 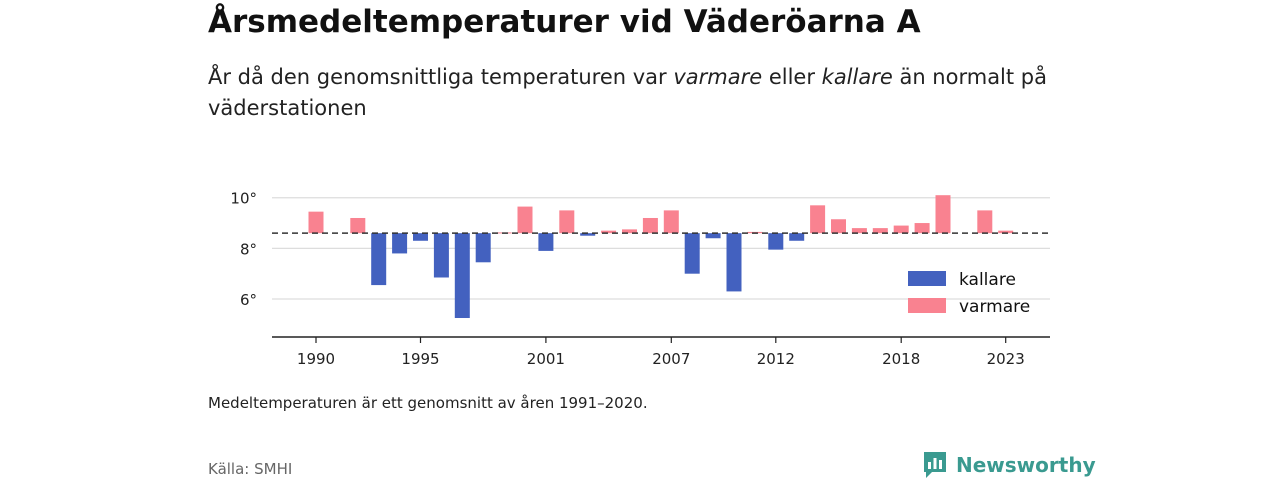 What do you see at coordinates (994, 307) in the screenshot?
I see `legend-label-varmare: varmare` at bounding box center [994, 307].